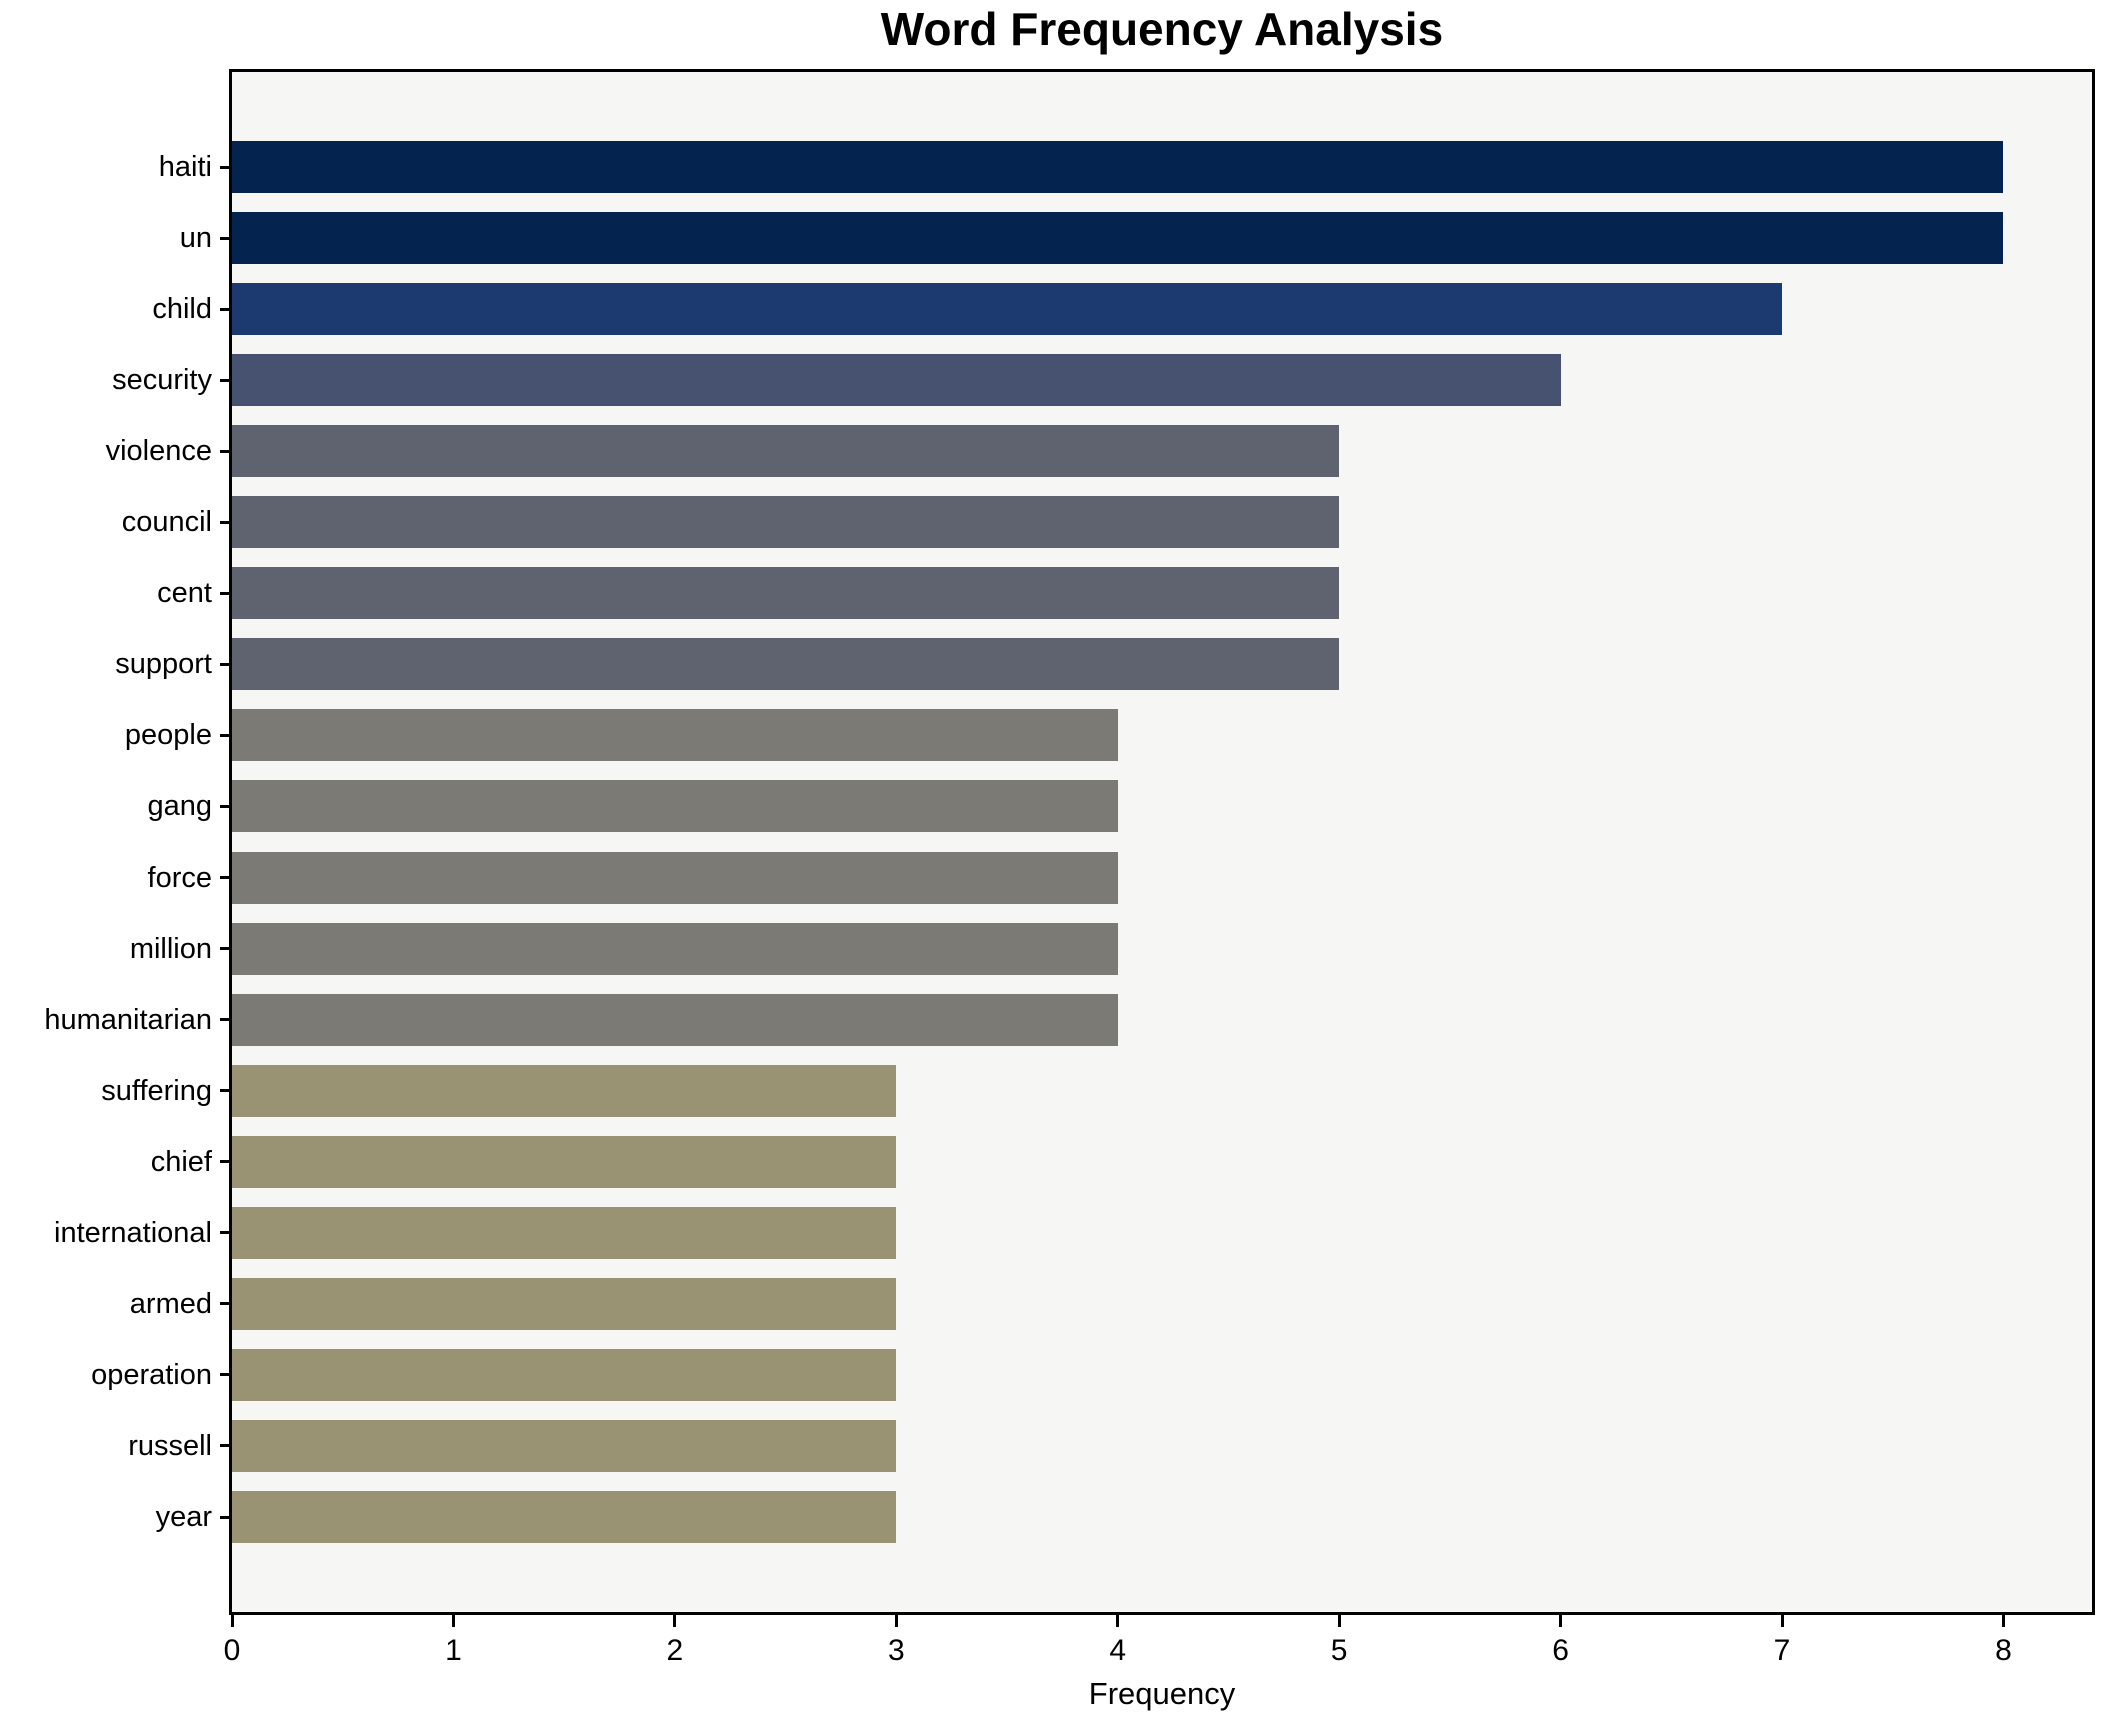  Describe the element at coordinates (896, 380) in the screenshot. I see `bar-security` at that location.